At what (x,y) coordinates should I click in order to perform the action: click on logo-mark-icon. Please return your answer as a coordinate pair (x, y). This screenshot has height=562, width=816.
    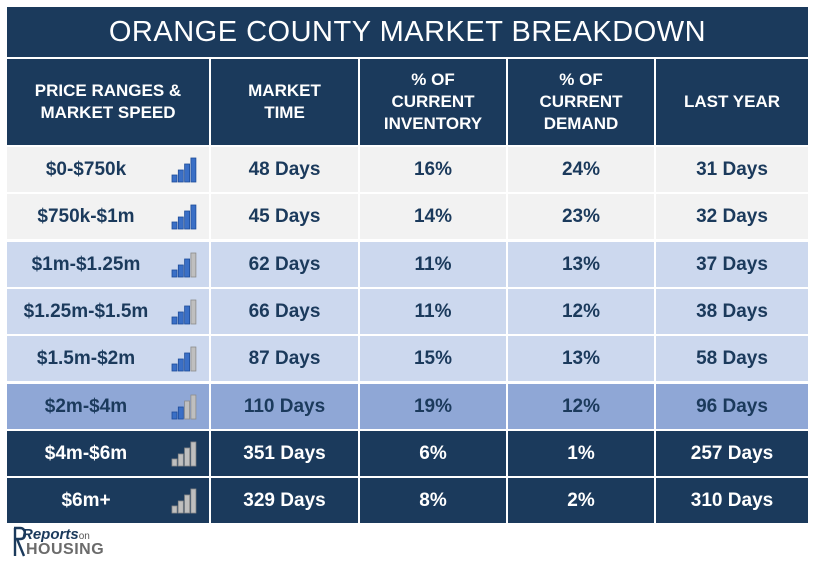
    Looking at the image, I should click on (19, 541).